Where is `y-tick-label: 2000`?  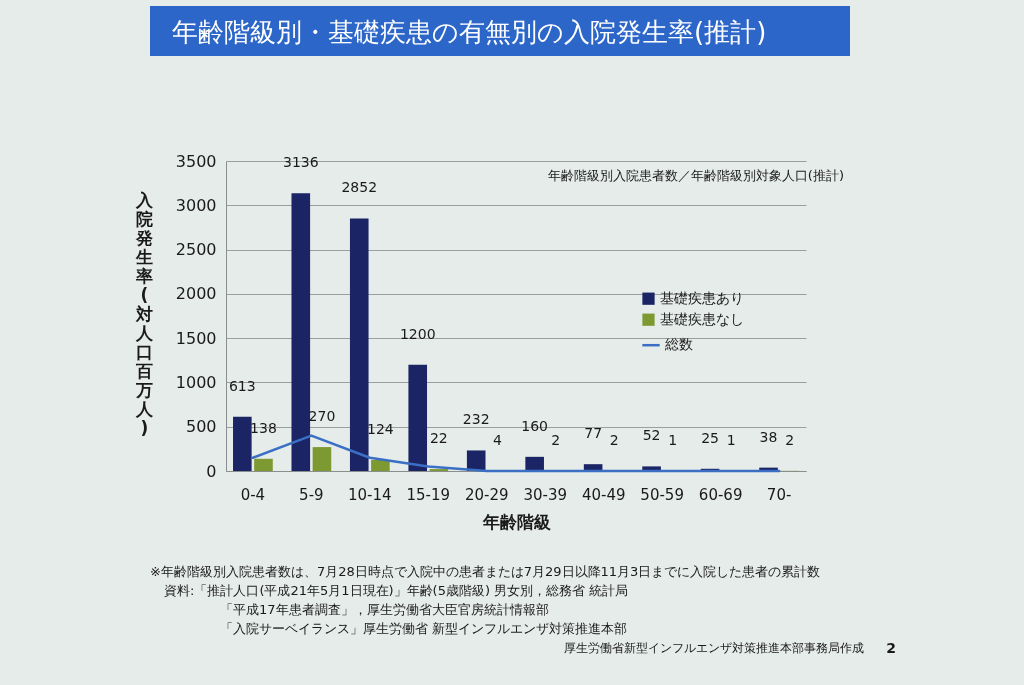 y-tick-label: 2000 is located at coordinates (196, 294).